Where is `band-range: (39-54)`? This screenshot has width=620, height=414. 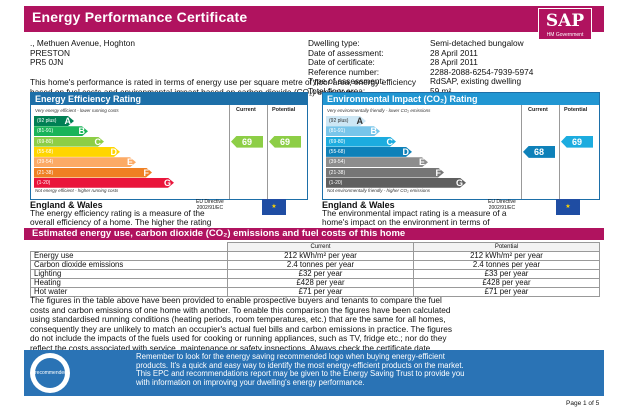 band-range: (39-54) is located at coordinates (337, 162).